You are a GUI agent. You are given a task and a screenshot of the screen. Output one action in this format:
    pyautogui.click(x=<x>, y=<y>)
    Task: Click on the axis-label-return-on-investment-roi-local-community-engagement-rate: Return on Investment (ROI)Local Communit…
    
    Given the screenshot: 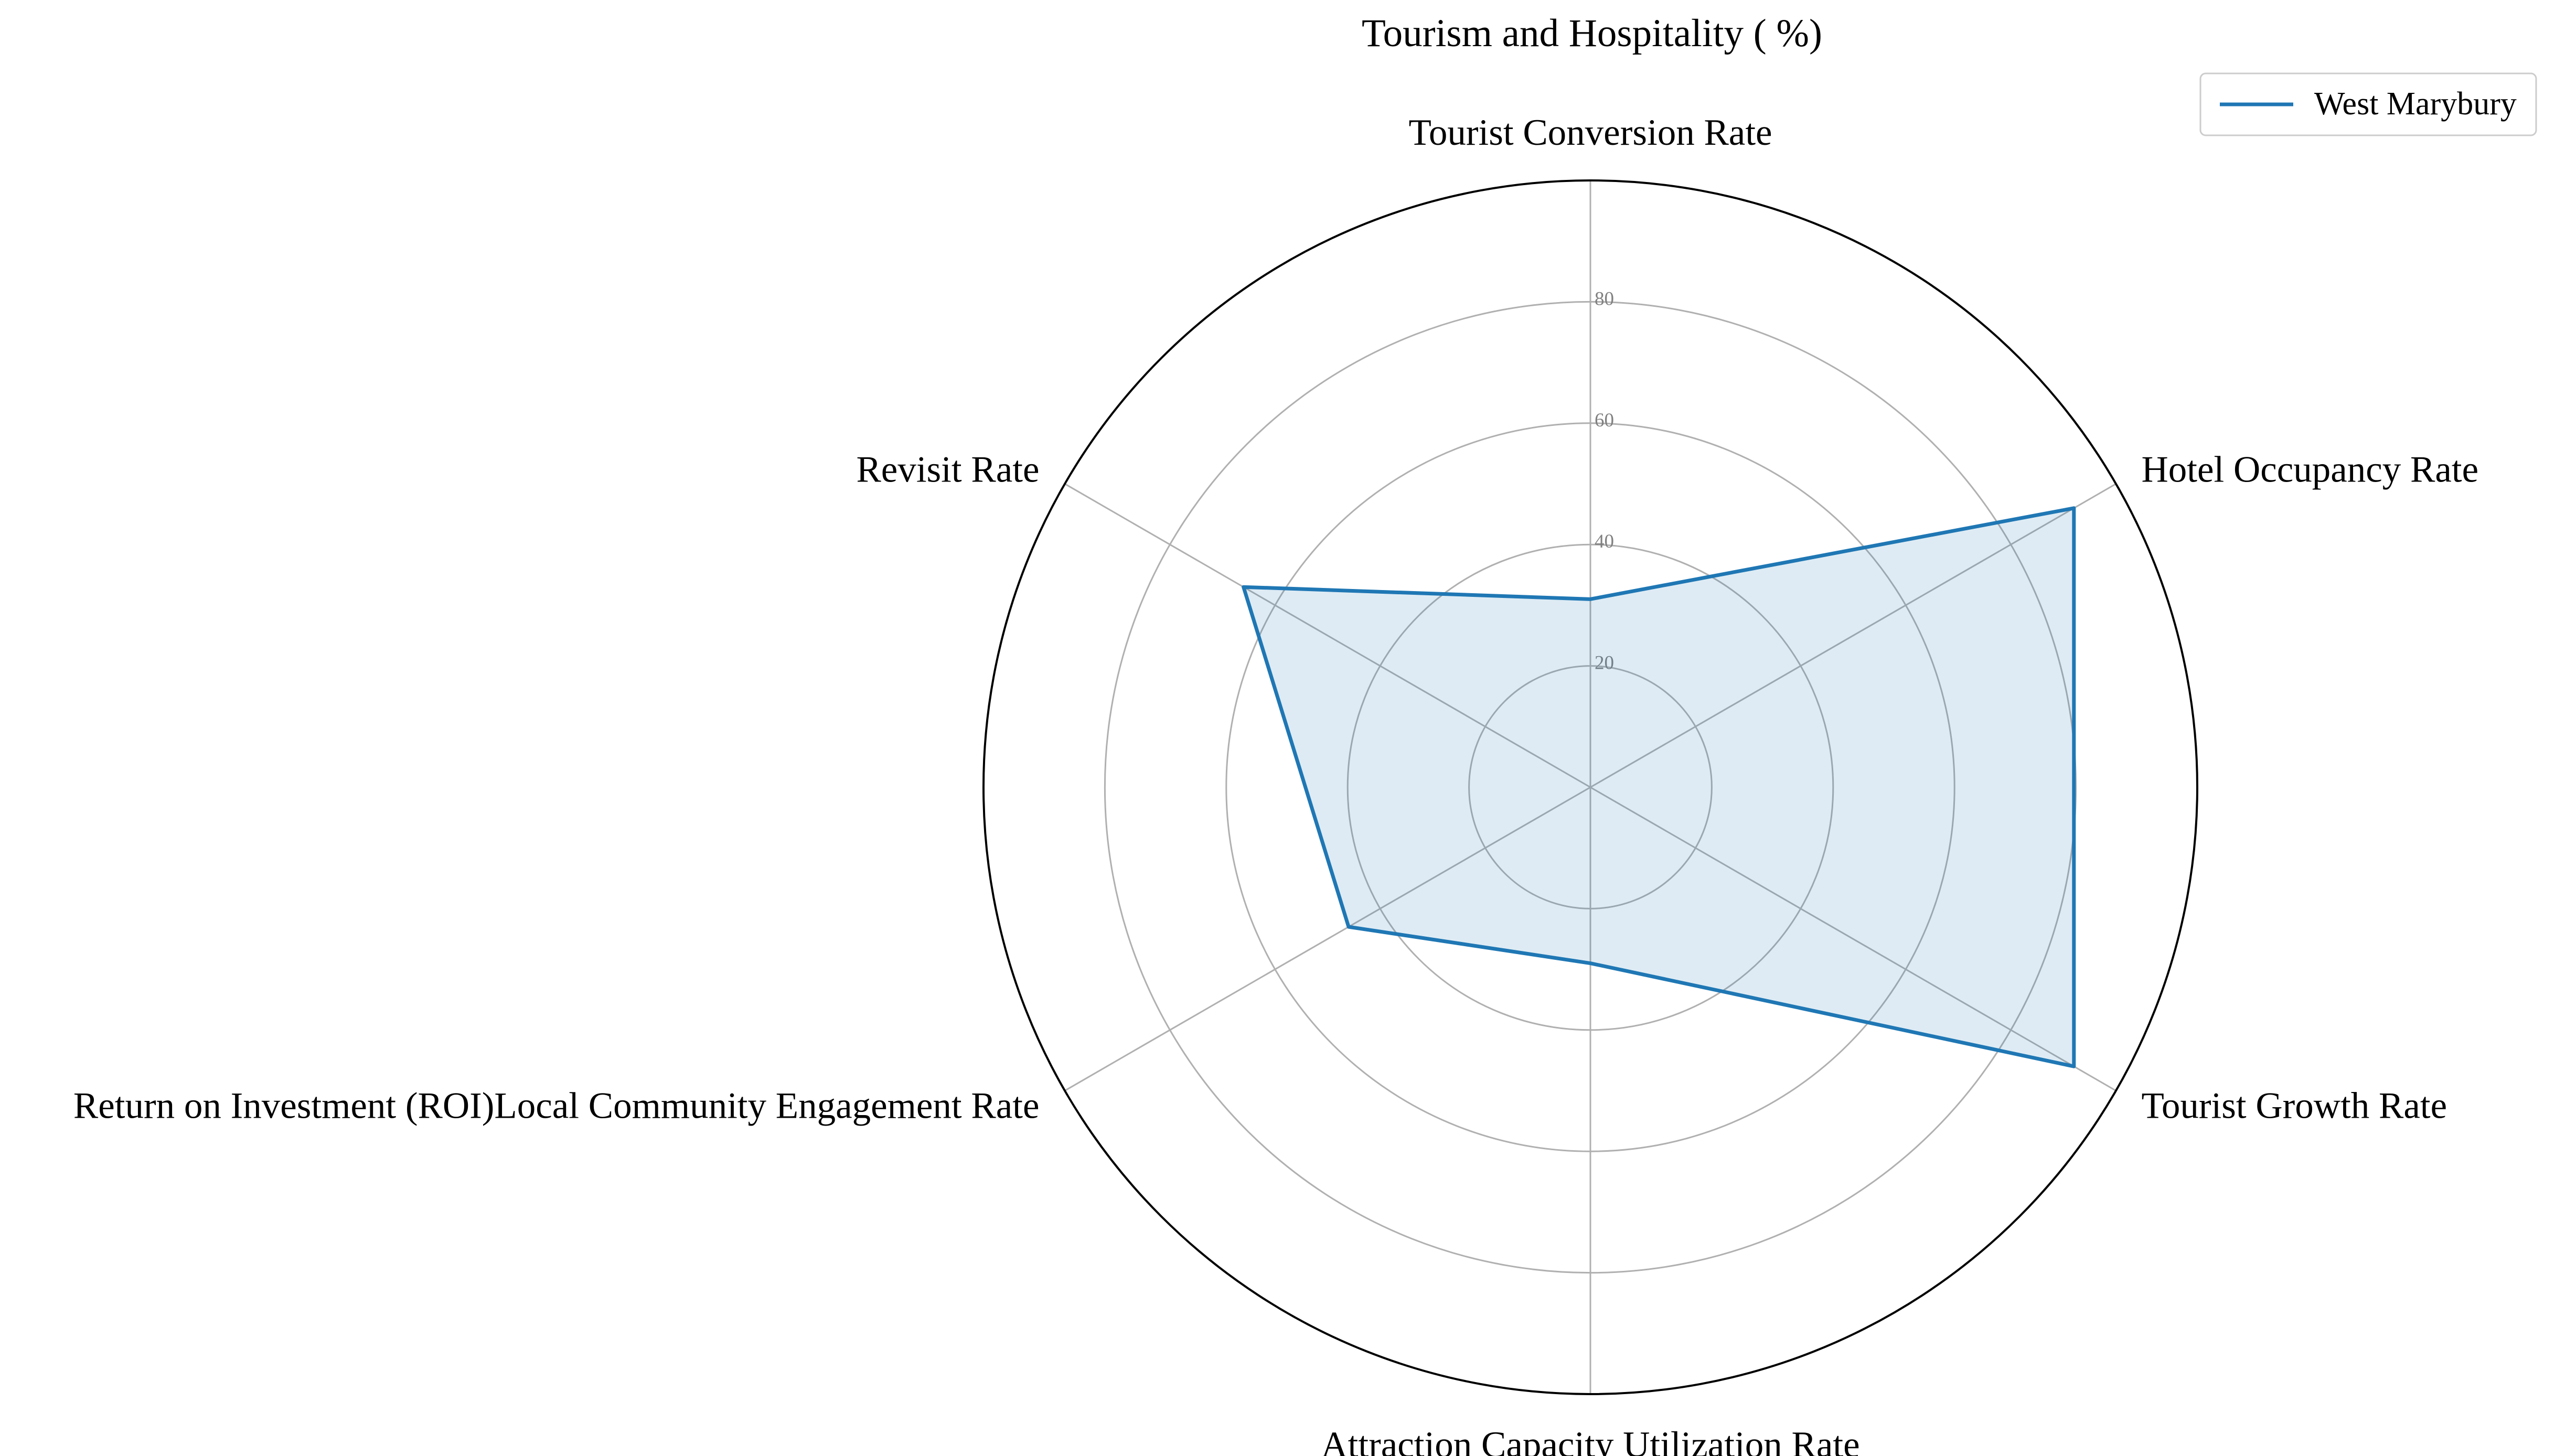 What is the action you would take?
    pyautogui.click(x=556, y=1106)
    